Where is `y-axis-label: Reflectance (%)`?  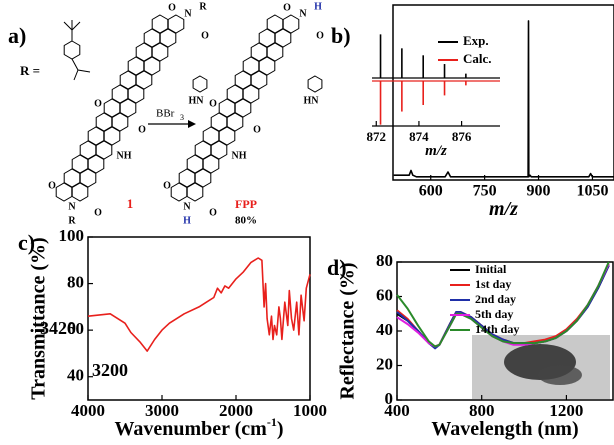
y-axis-label: Reflectance (%) is located at coordinates (348, 330).